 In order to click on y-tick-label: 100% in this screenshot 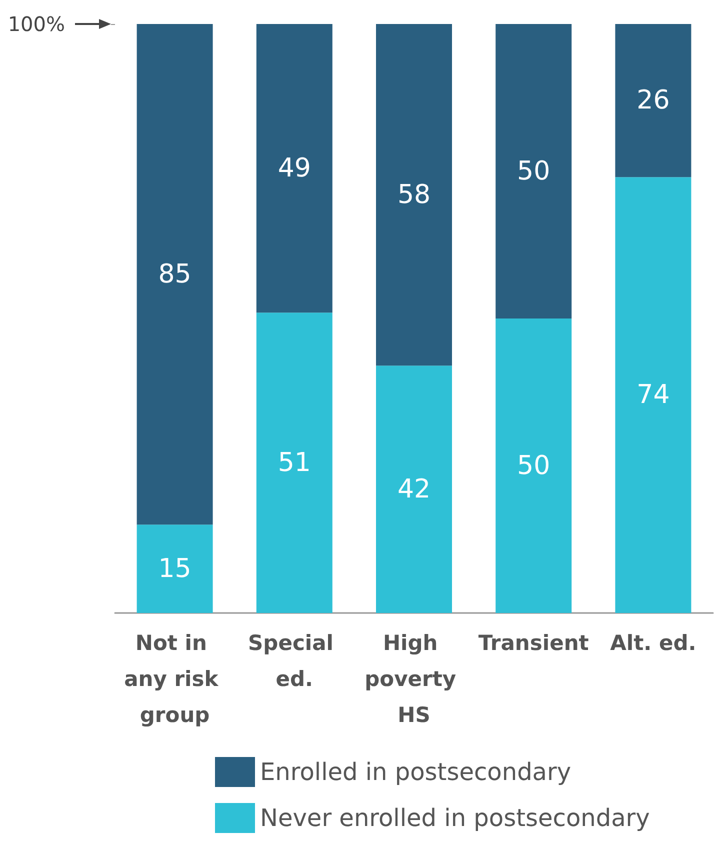, I will do `click(36, 24)`.